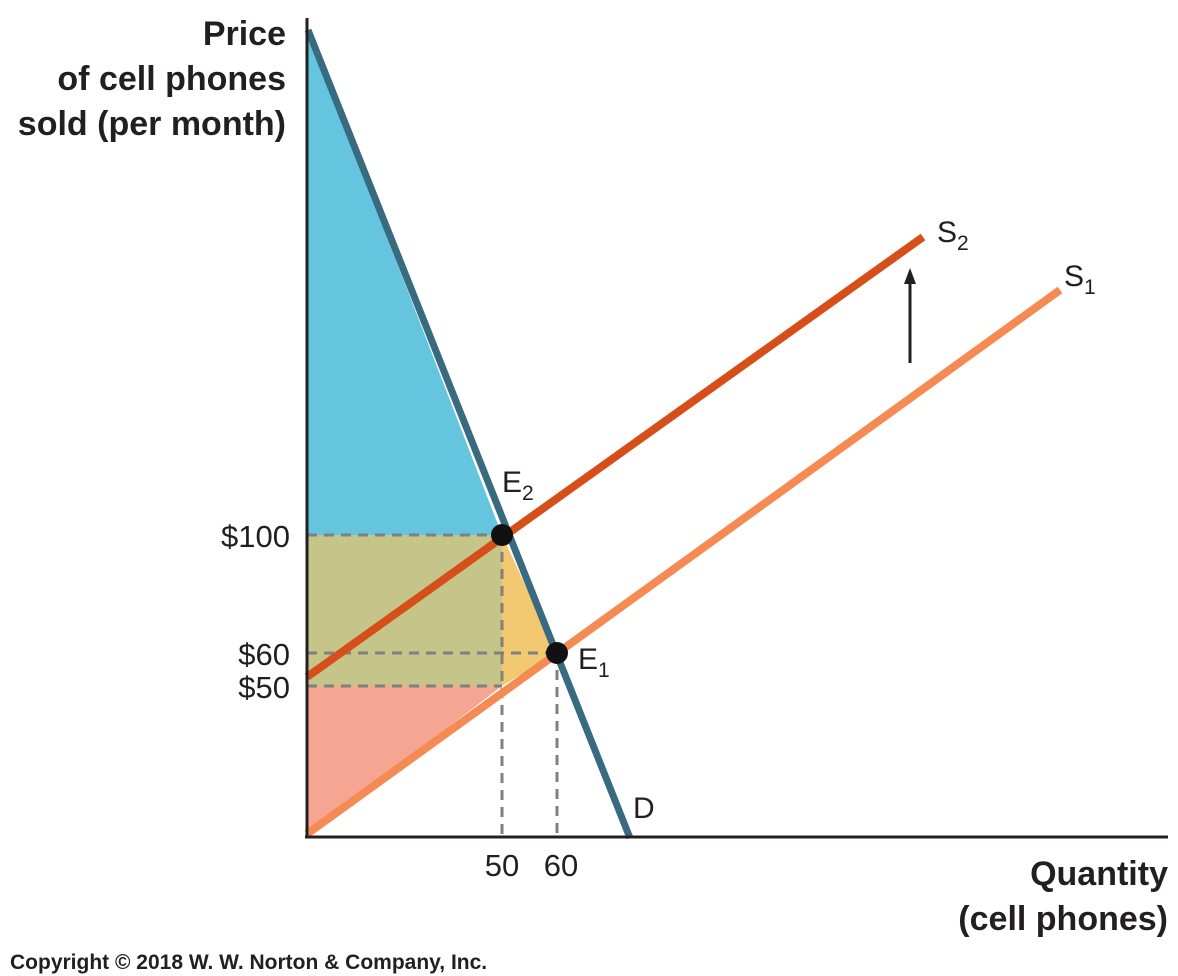 This screenshot has width=1178, height=976. I want to click on equilibrium-point-e2, so click(502, 535).